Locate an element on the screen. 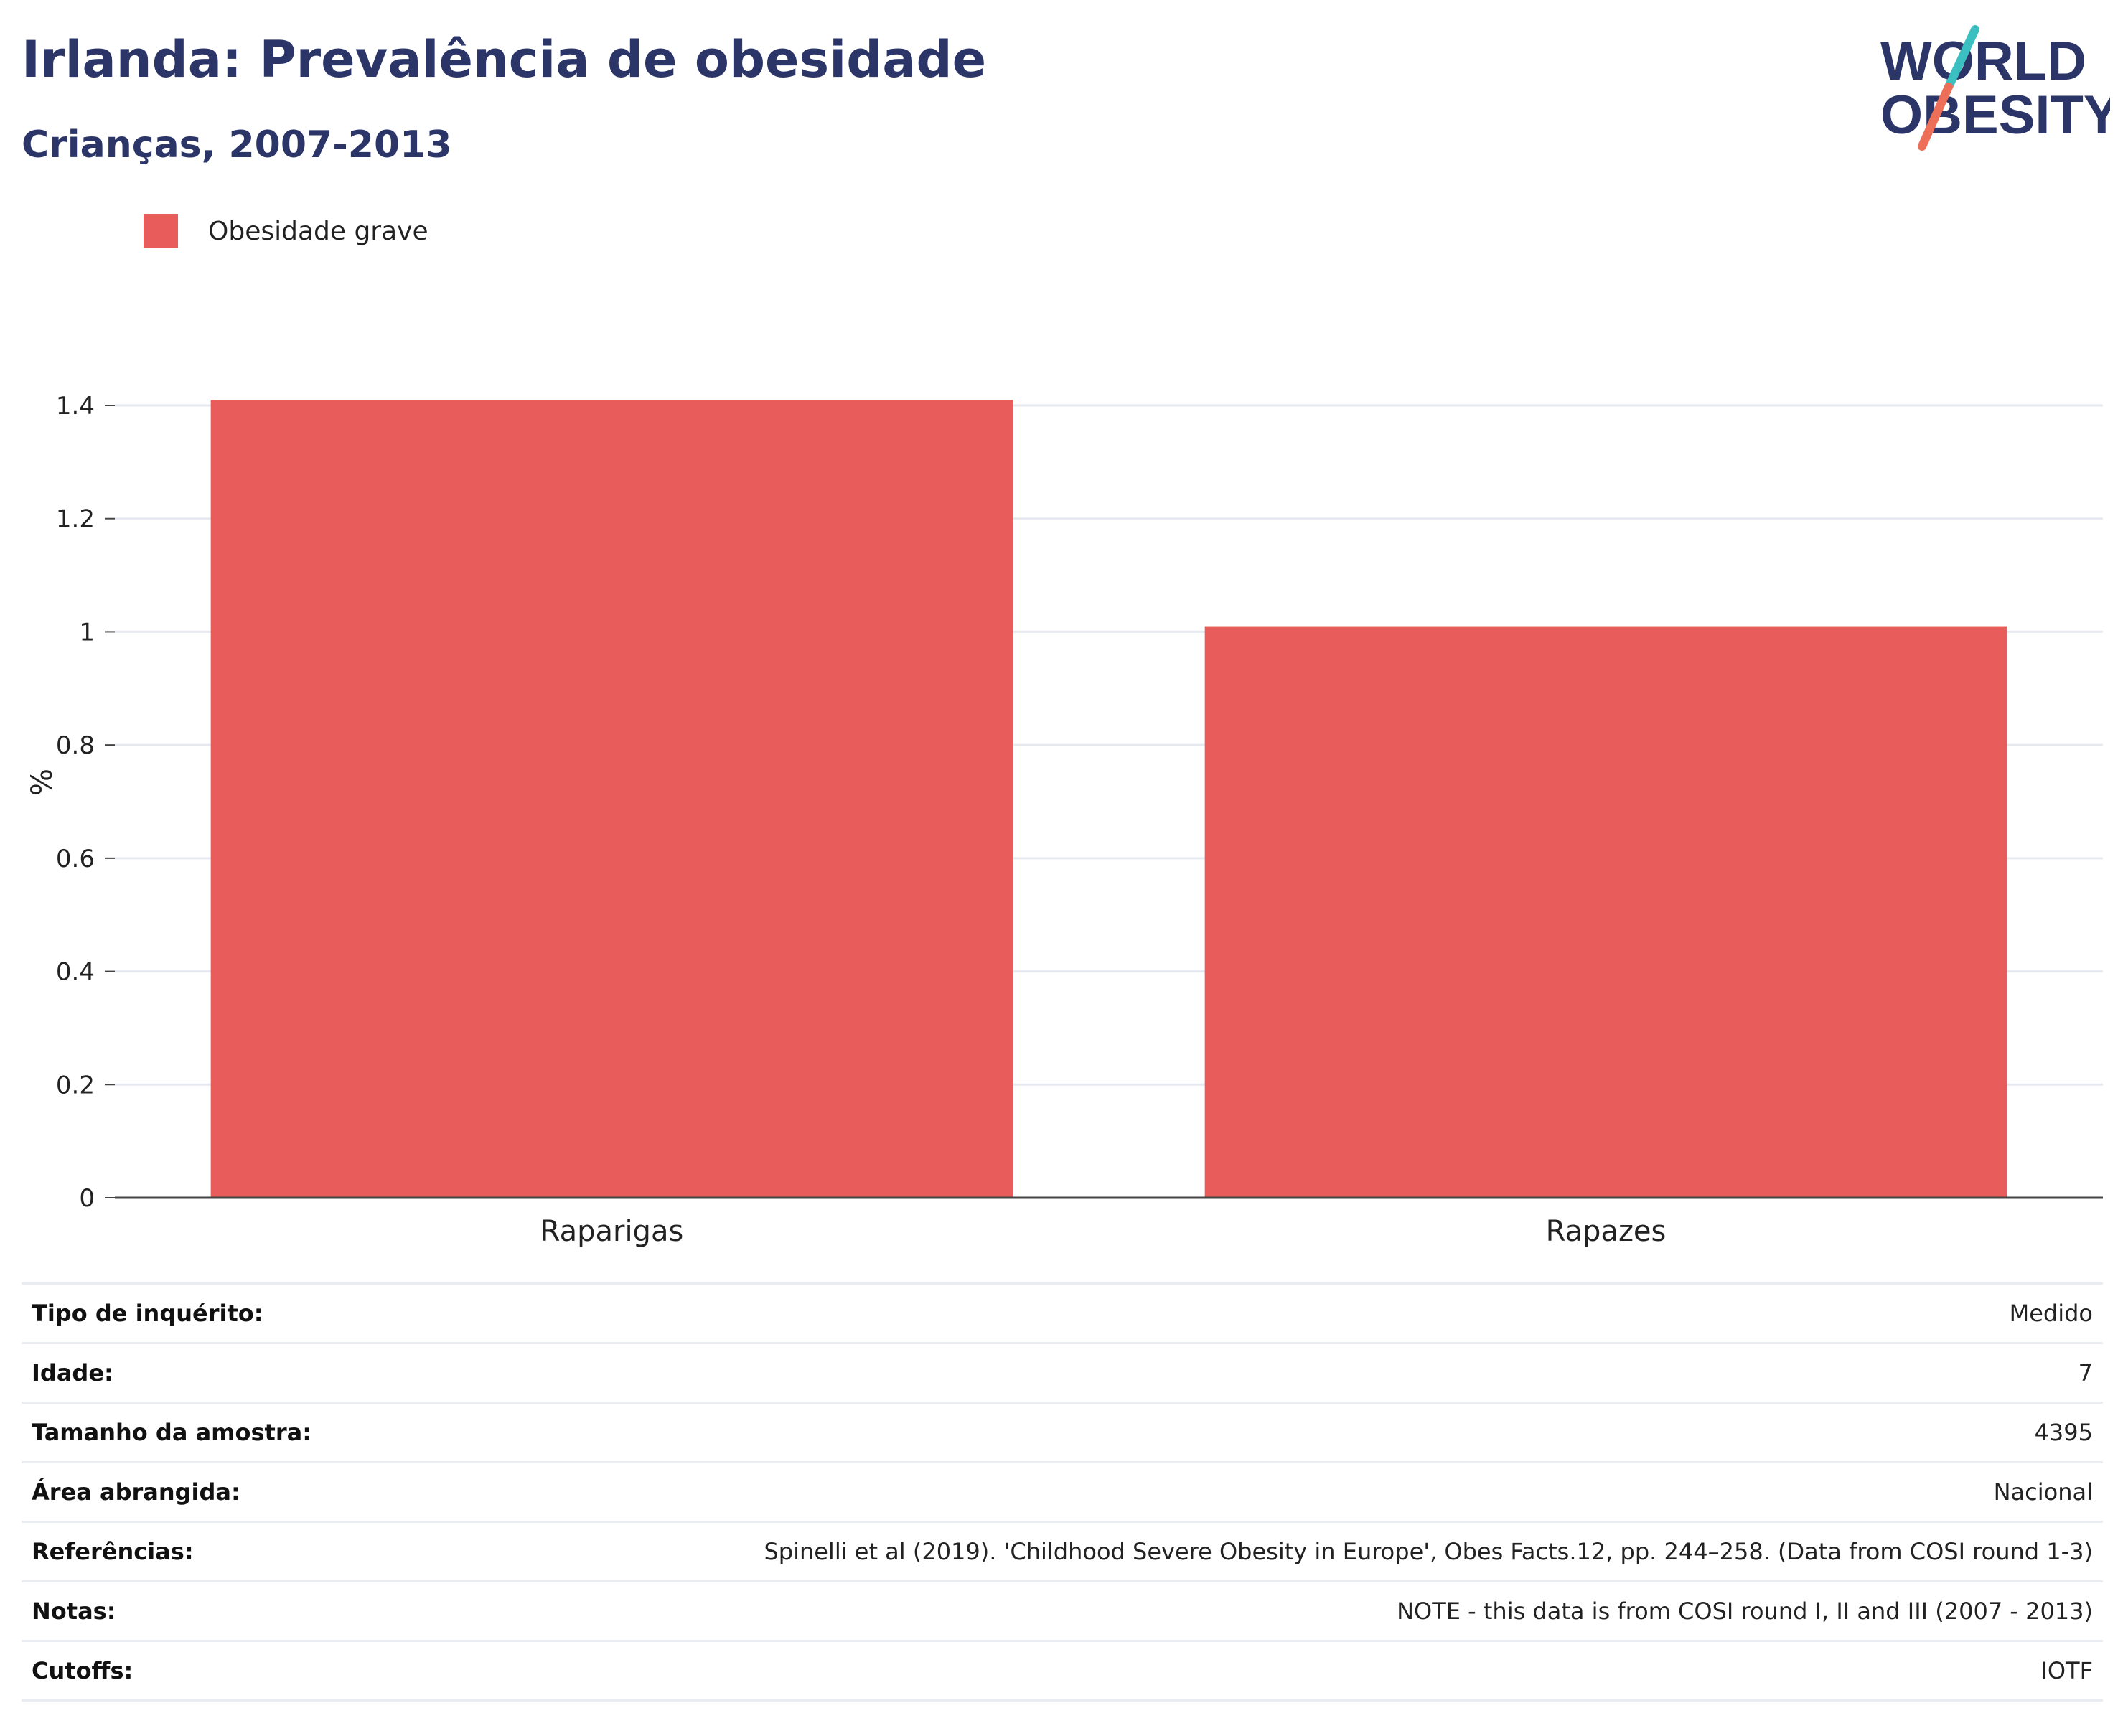  legend-label: Obesidade grave is located at coordinates (318, 231).